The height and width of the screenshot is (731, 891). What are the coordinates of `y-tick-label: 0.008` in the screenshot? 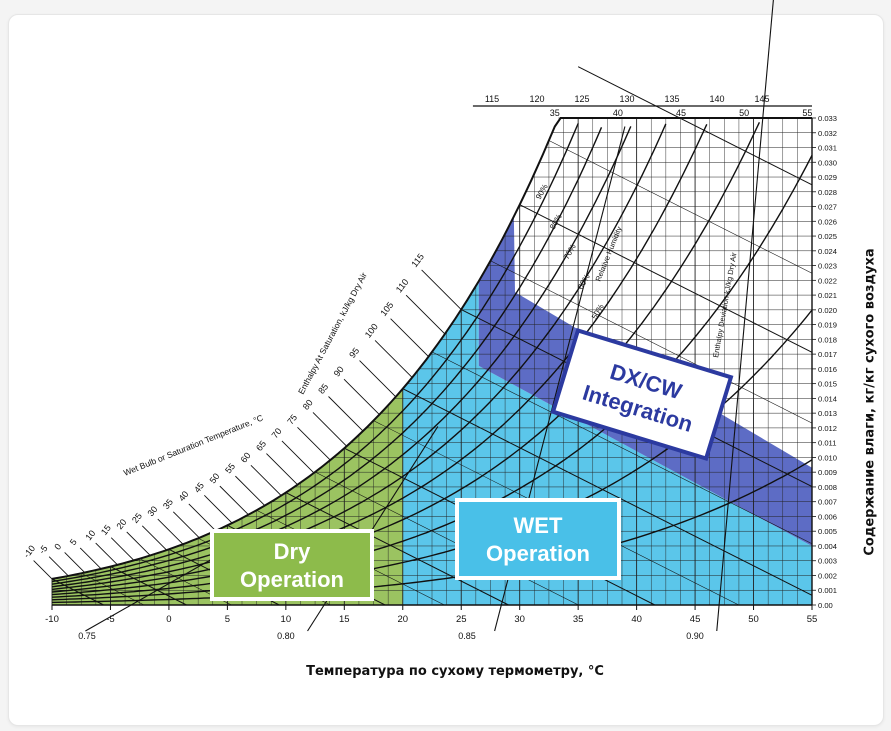 It's located at (827, 487).